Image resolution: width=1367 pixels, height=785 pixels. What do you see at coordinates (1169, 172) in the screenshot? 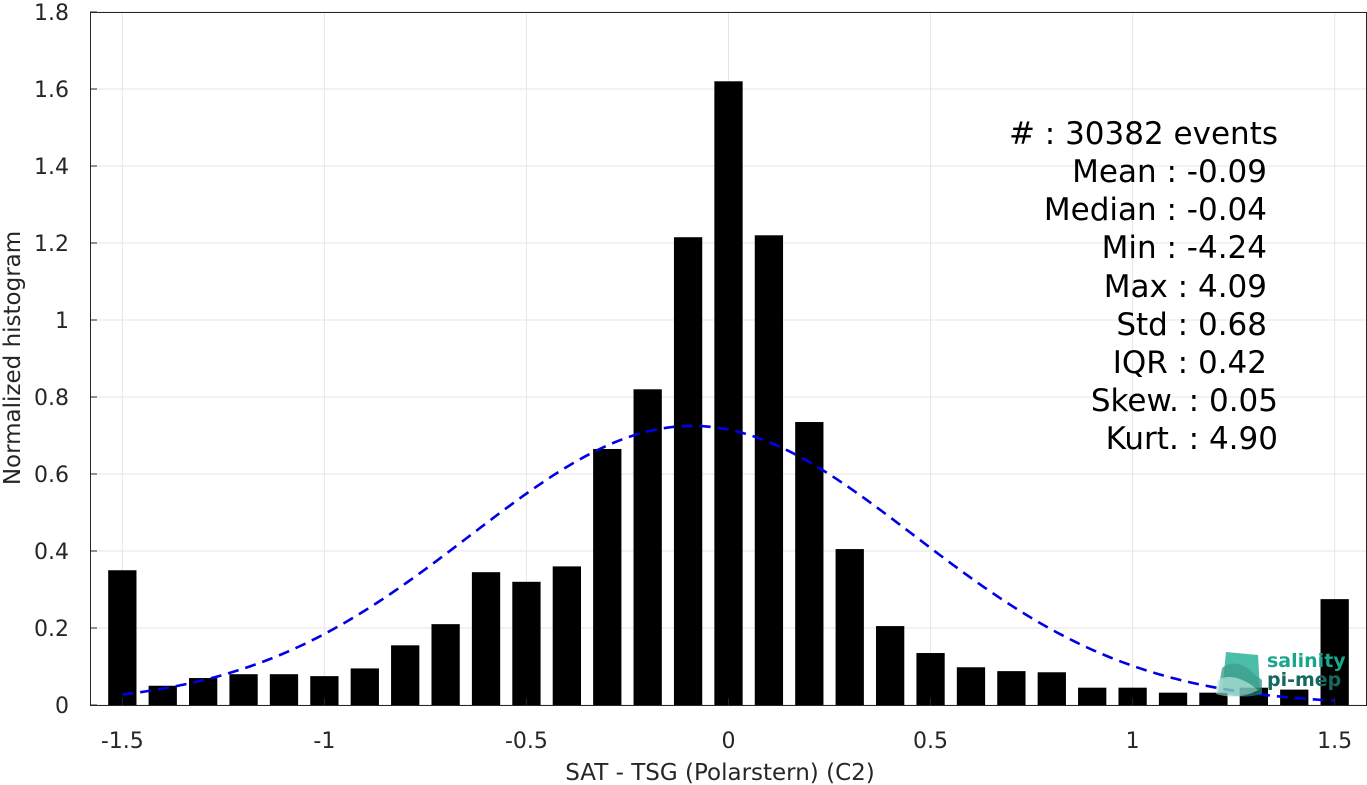
I see `stats-mean: Mean : -0.09` at bounding box center [1169, 172].